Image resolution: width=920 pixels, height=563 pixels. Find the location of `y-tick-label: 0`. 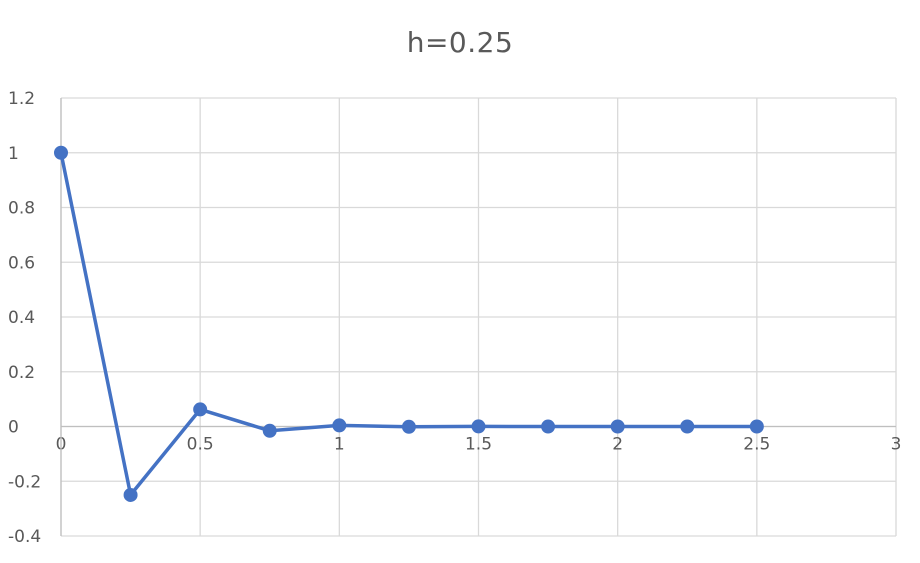

y-tick-label: 0 is located at coordinates (13, 428).